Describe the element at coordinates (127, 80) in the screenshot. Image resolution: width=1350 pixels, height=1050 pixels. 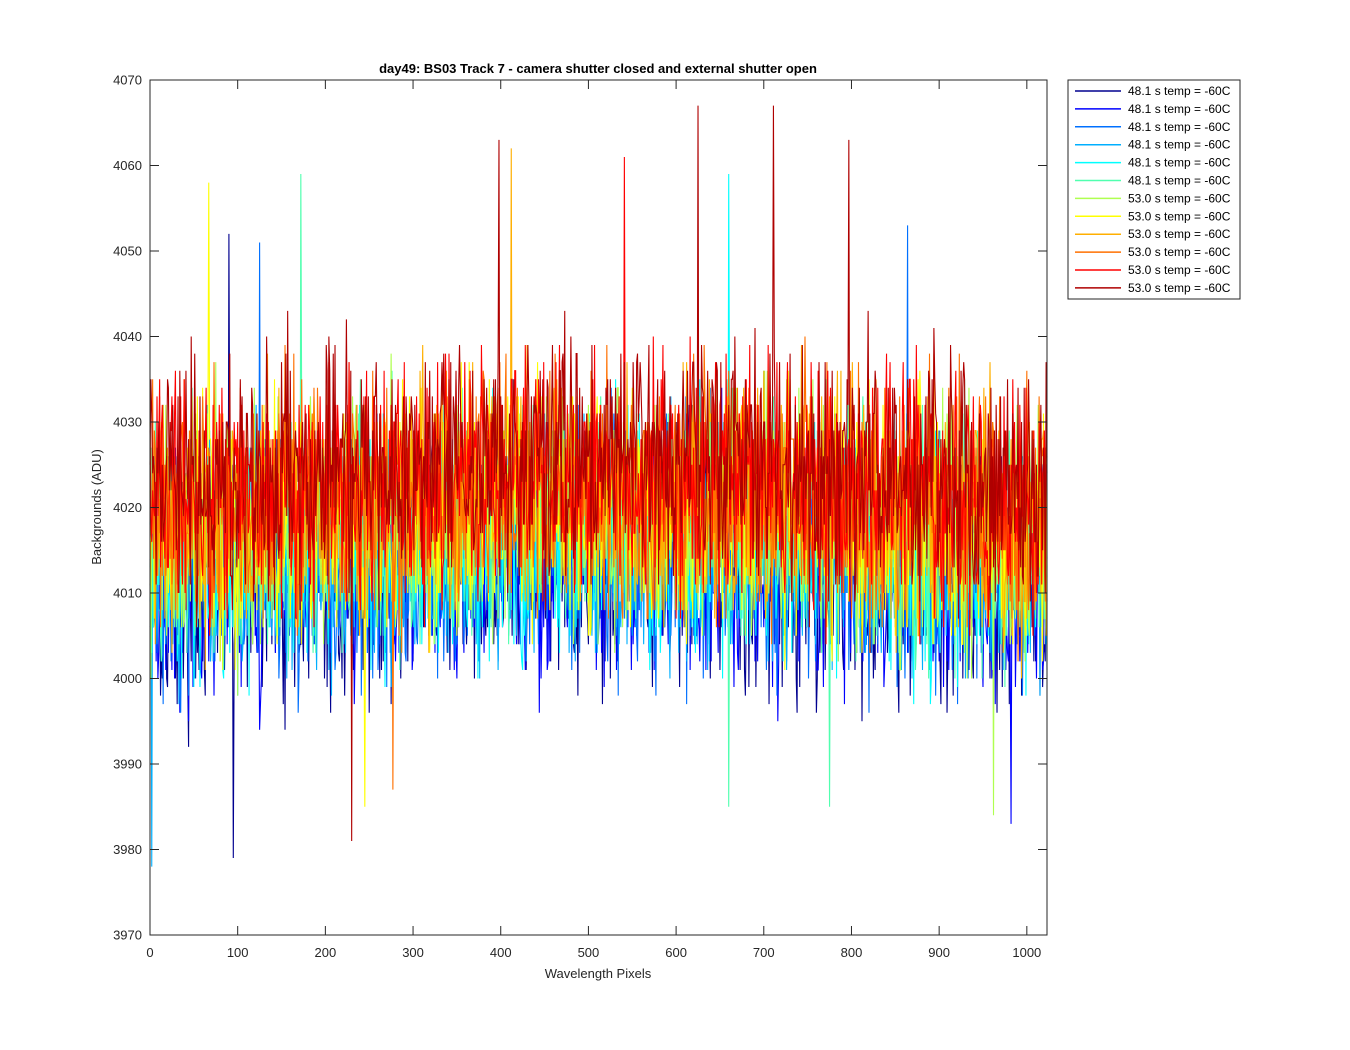
I see `y-tick-label: 4070` at that location.